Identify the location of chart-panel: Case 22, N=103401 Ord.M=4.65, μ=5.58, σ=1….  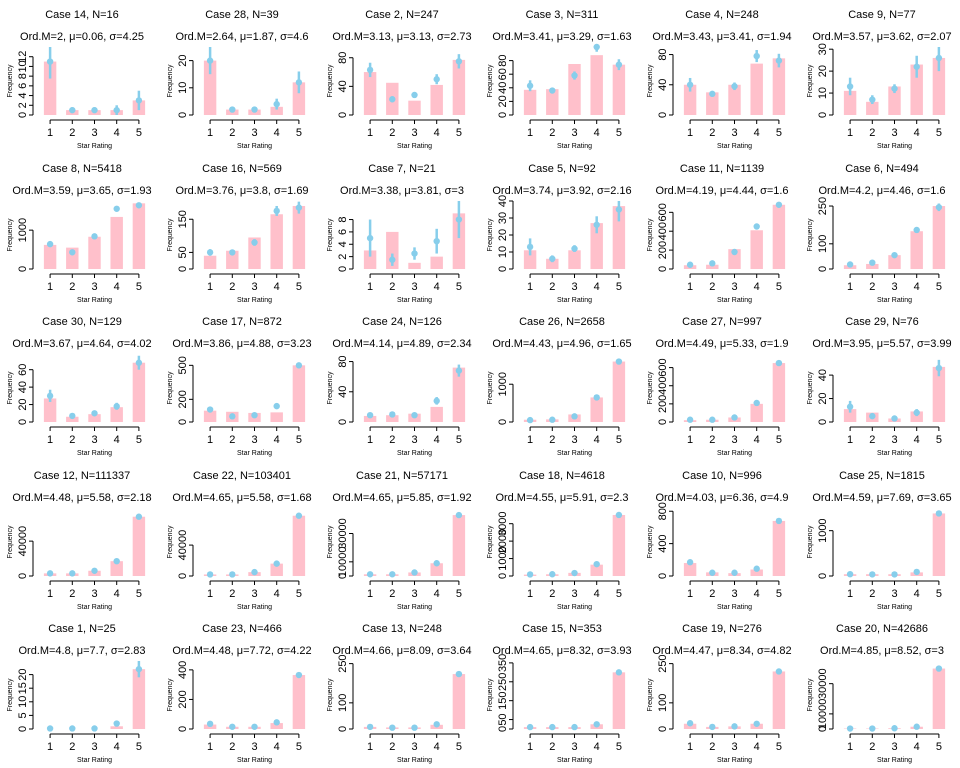
(239, 540).